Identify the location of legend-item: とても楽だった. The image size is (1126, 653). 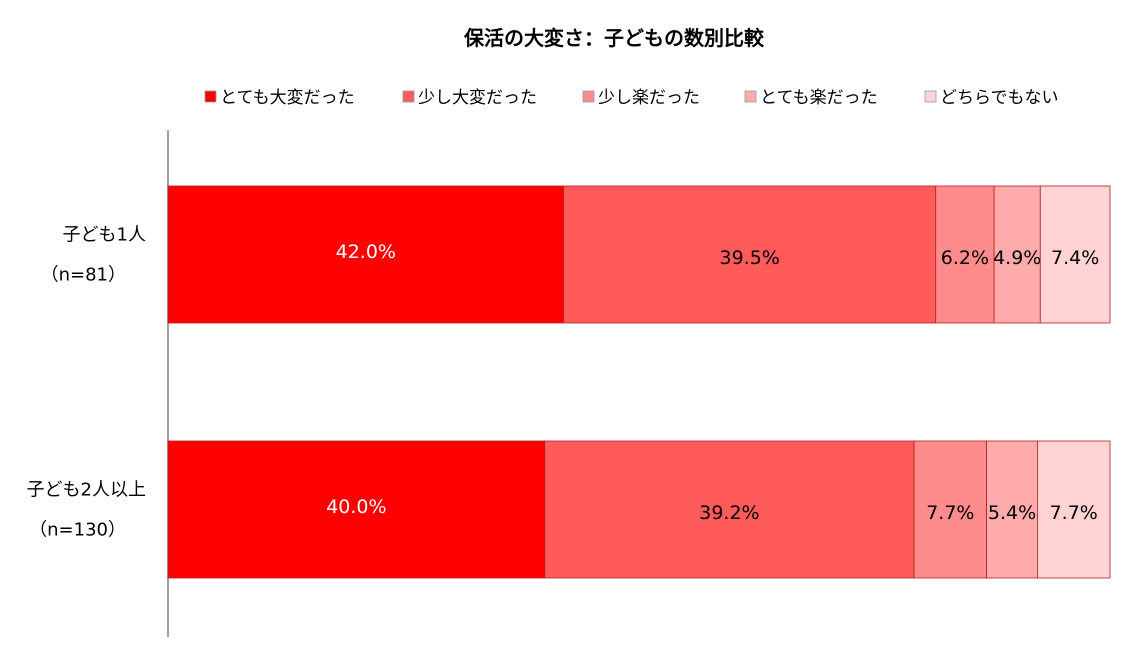
(811, 98).